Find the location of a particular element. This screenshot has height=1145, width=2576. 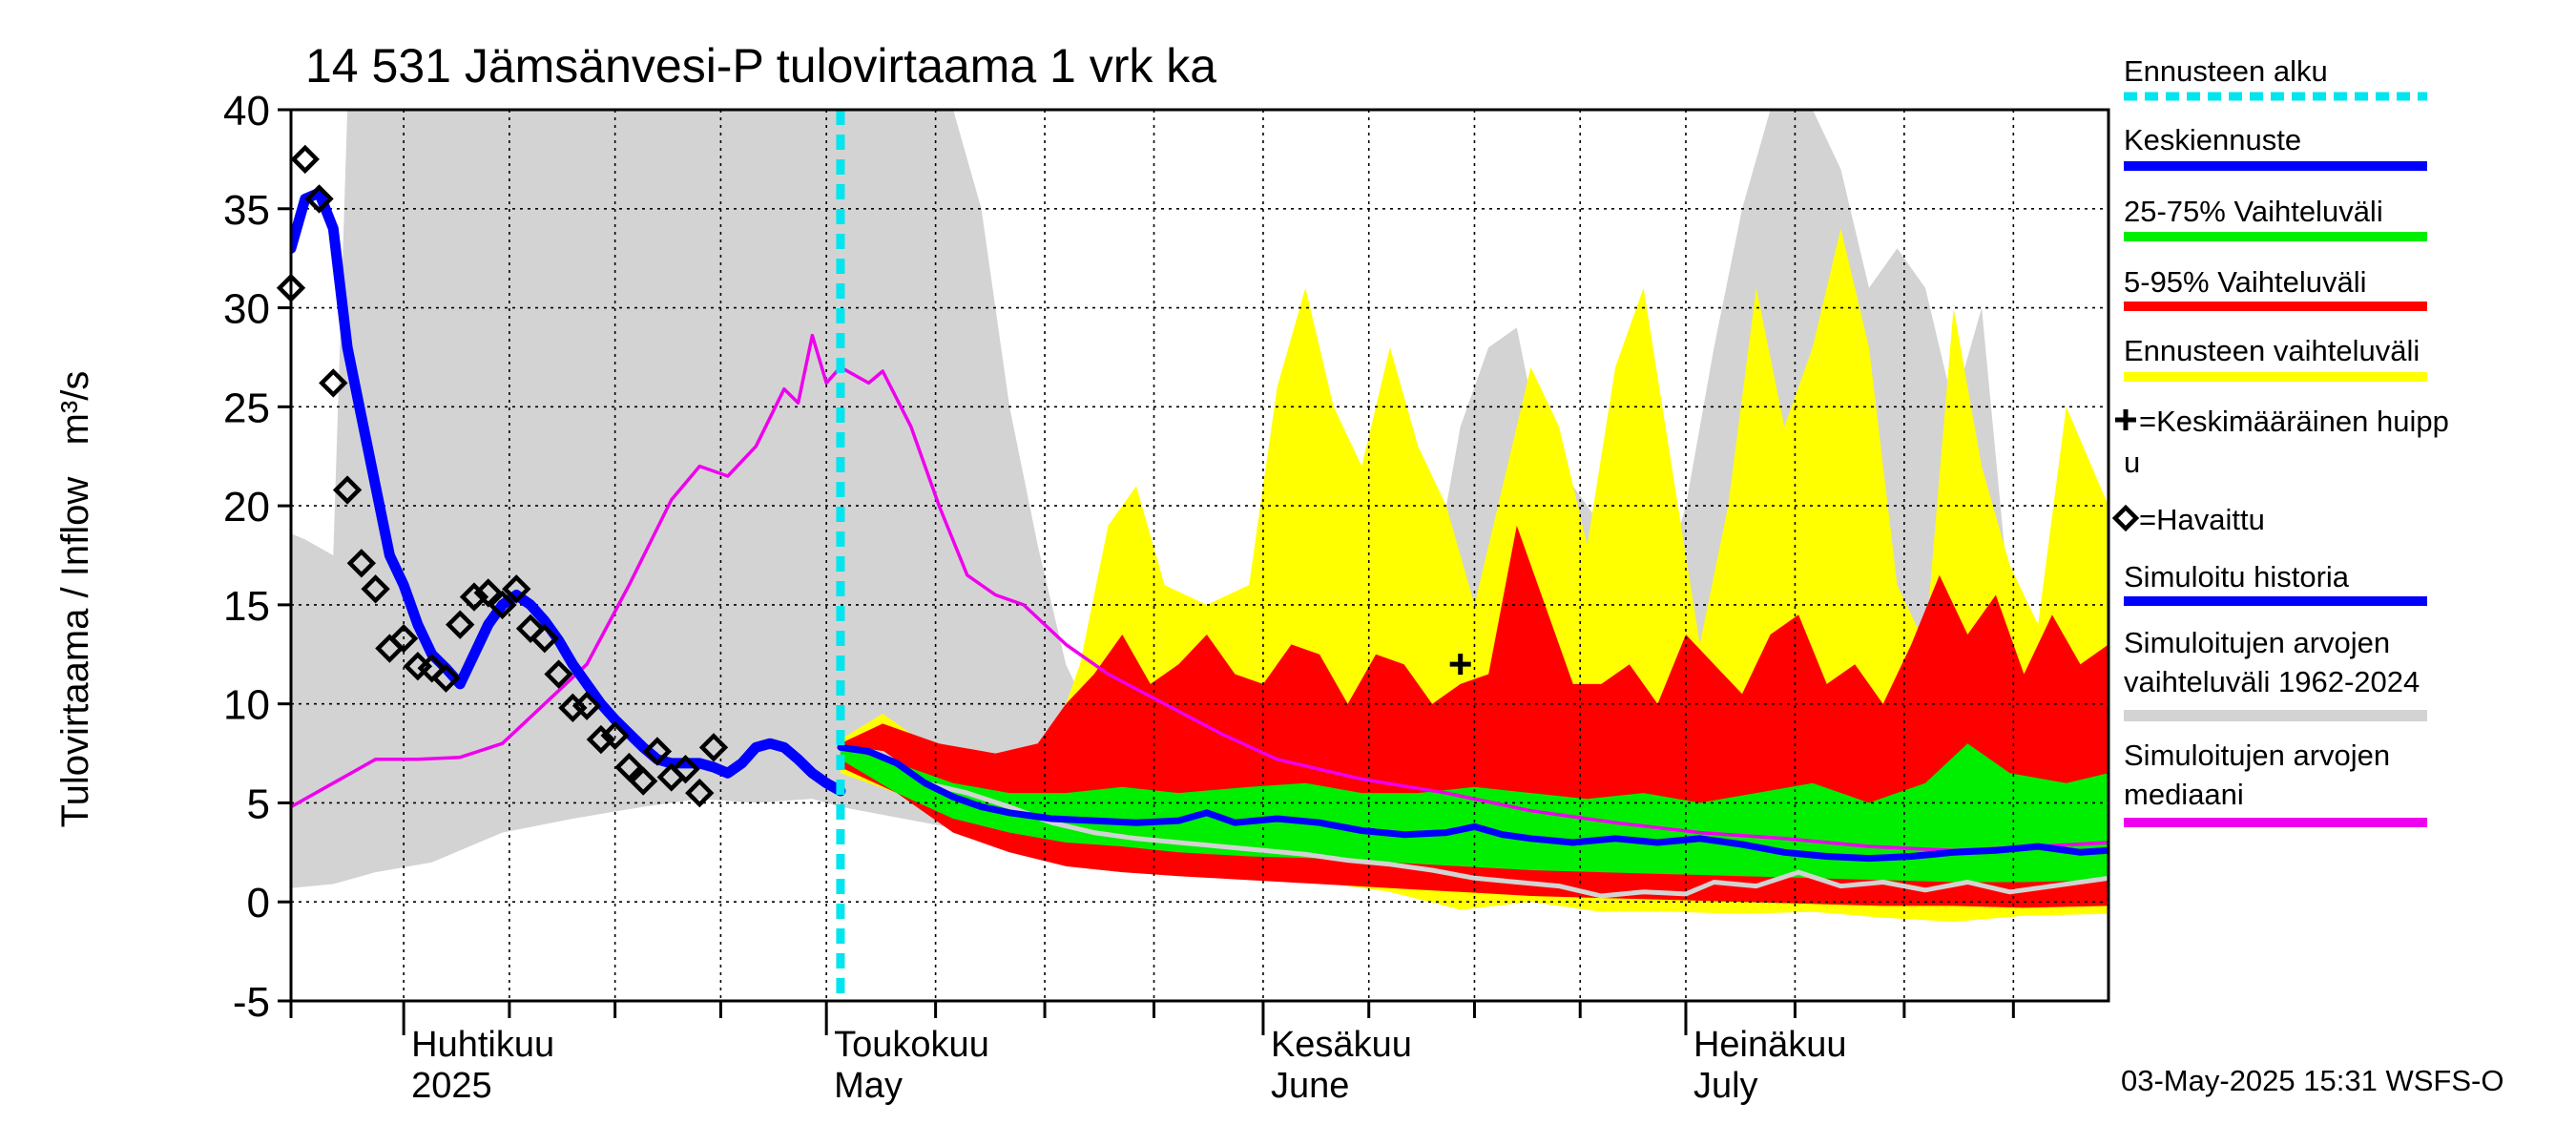

month-sublabel: July is located at coordinates (1725, 1086).